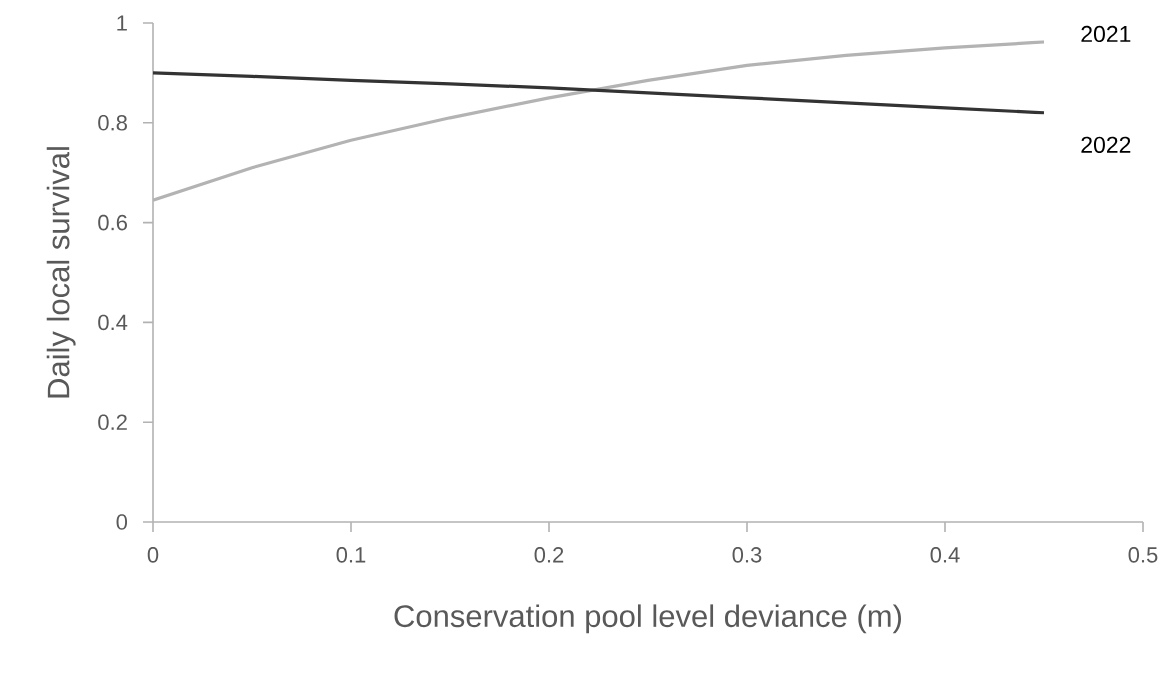 The width and height of the screenshot is (1167, 675). I want to click on x-tick-label: 0.1, so click(351, 555).